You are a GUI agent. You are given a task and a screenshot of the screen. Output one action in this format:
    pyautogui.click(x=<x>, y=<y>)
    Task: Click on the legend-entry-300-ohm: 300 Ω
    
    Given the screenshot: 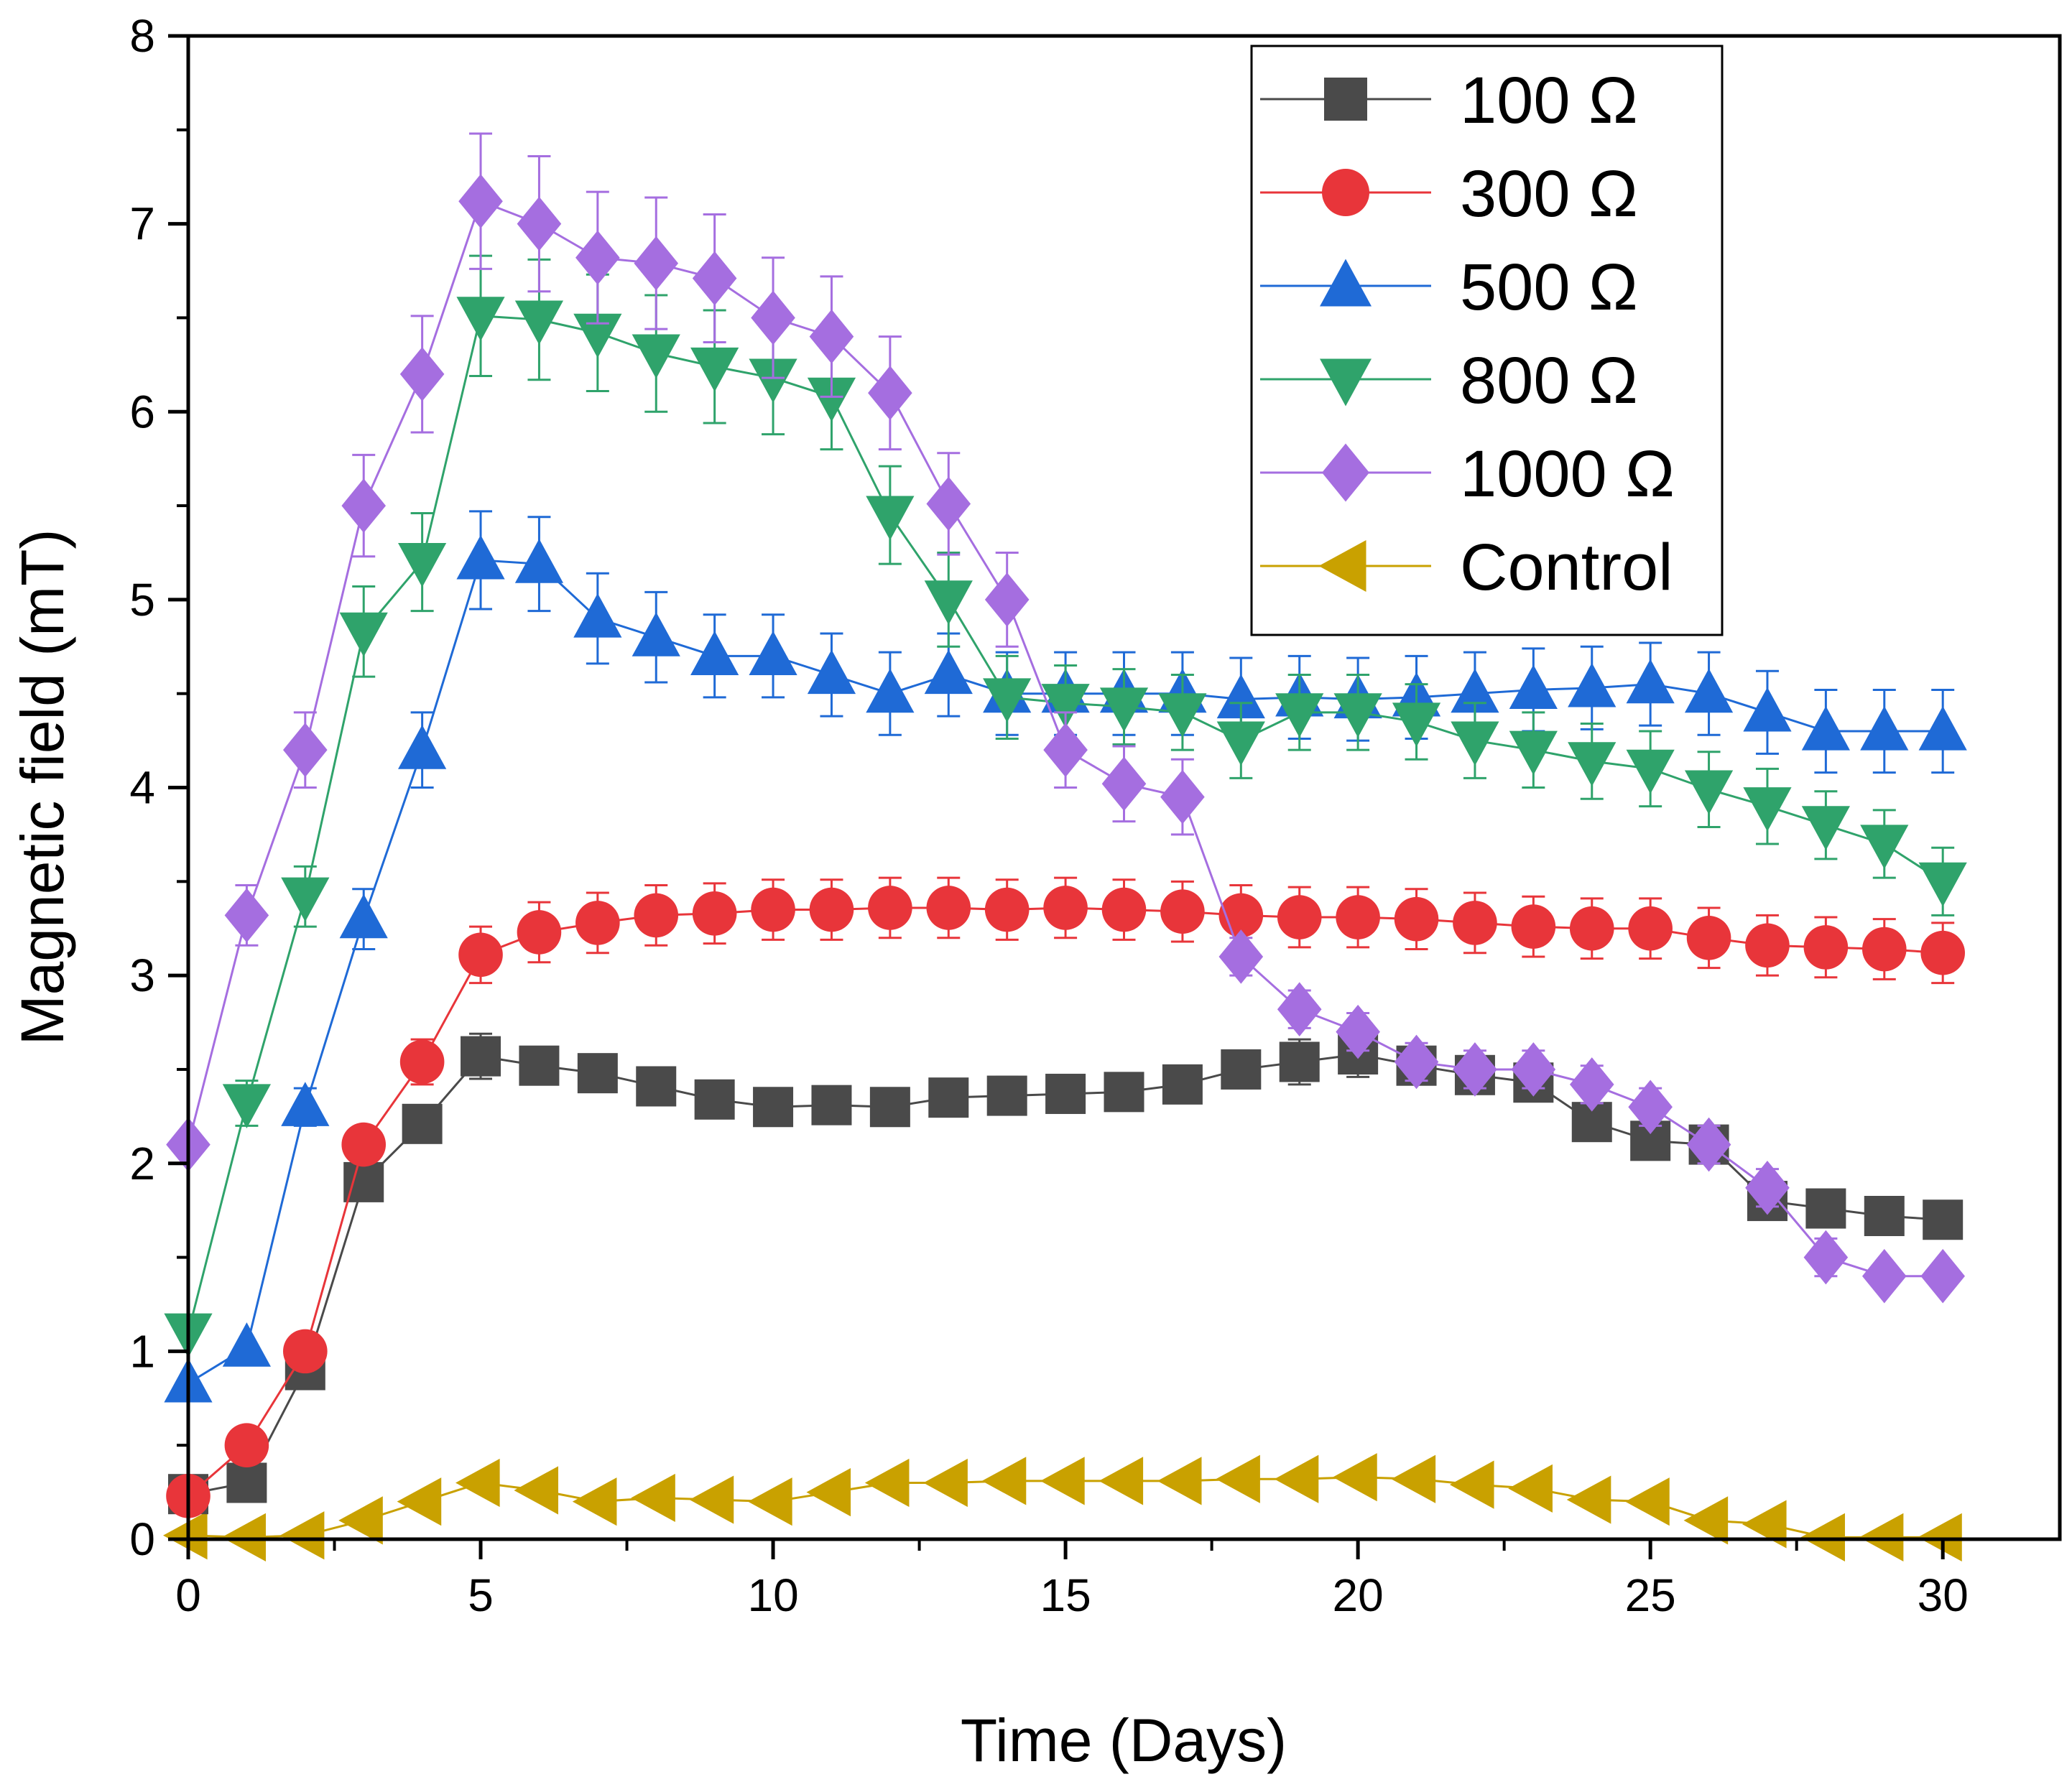 What is the action you would take?
    pyautogui.click(x=1449, y=194)
    